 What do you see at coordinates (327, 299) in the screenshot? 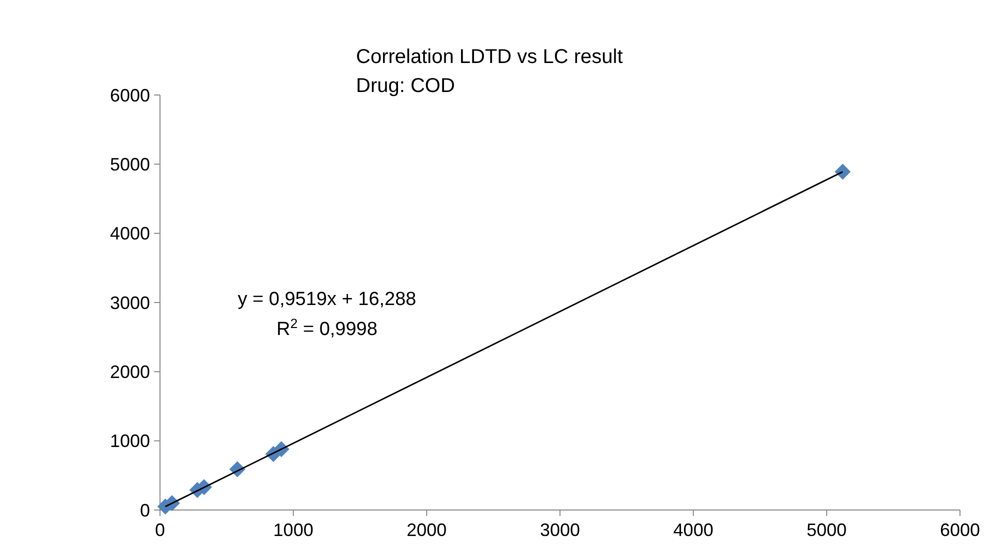
I see `annotation: y = 0,9519x + 16,288` at bounding box center [327, 299].